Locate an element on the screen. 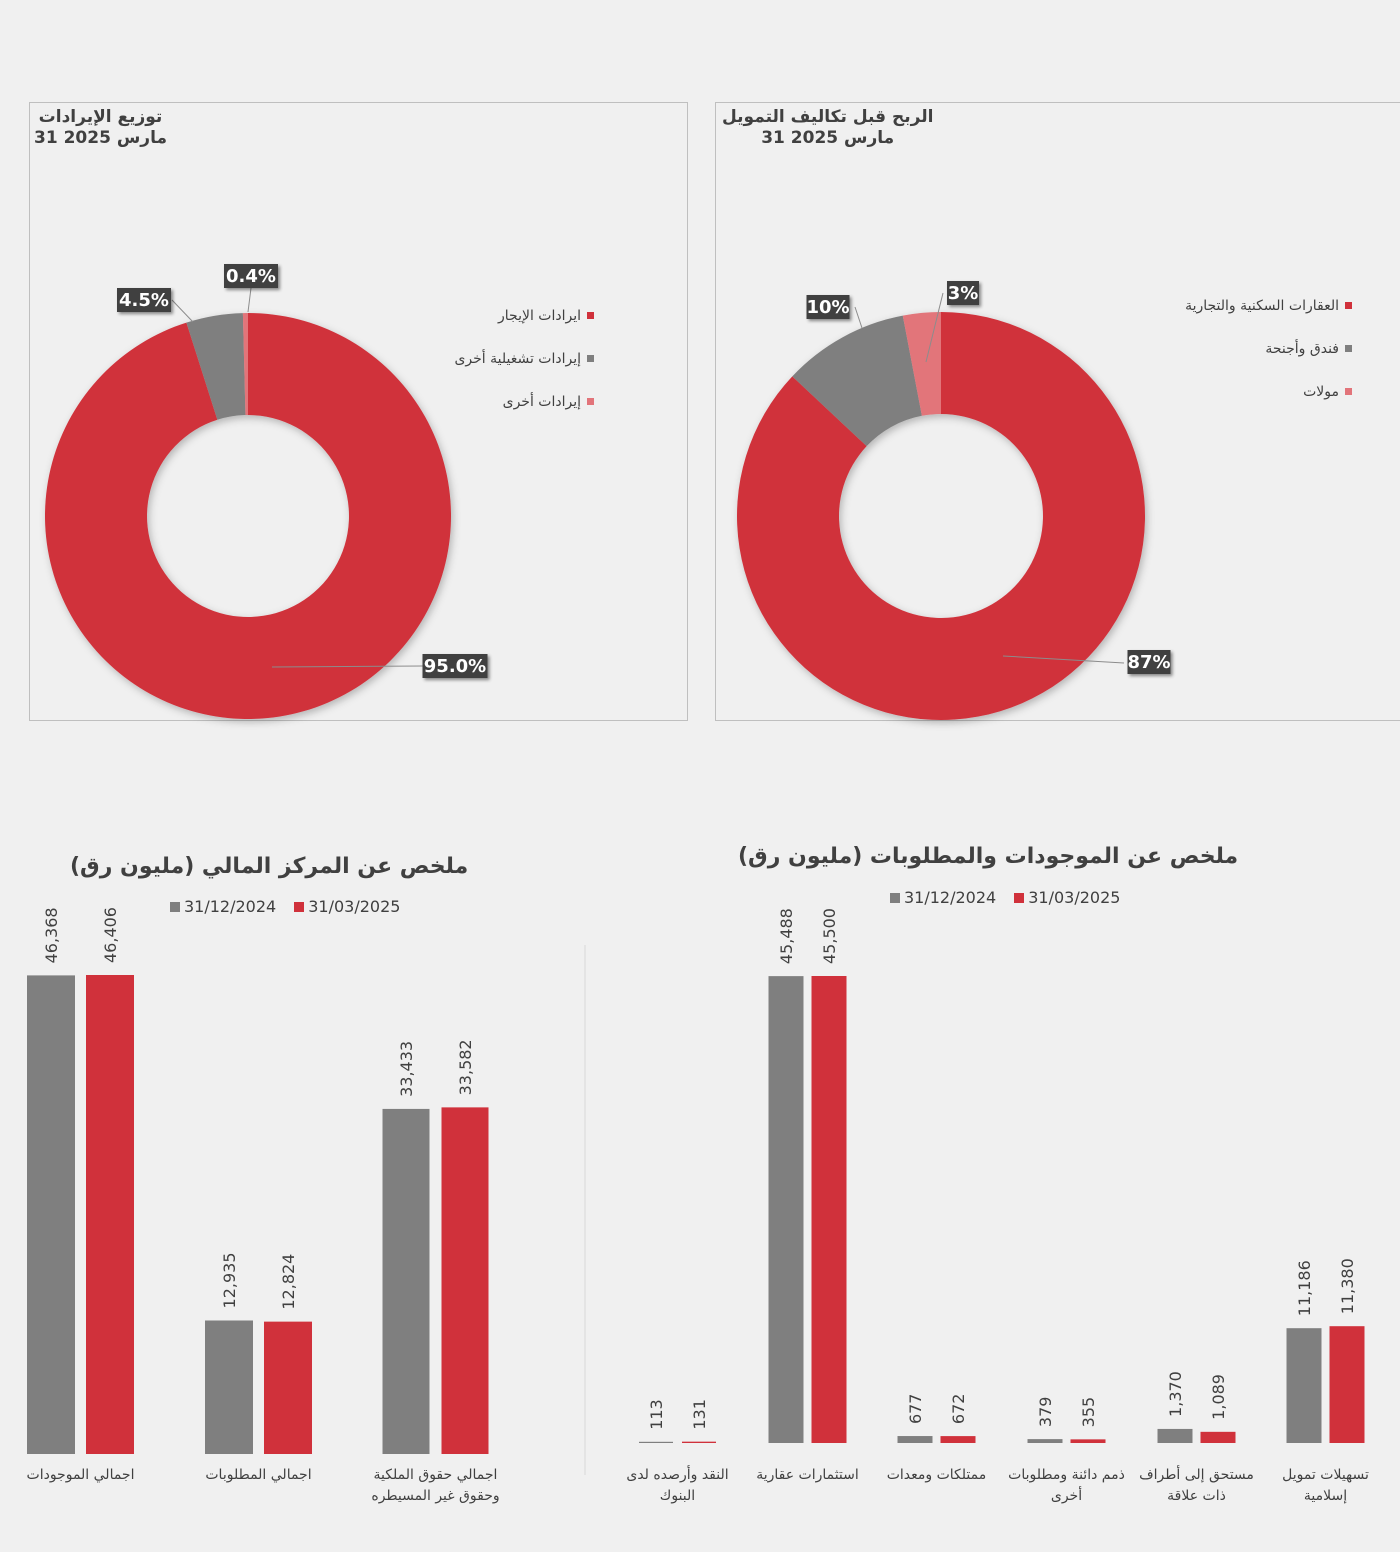 Image resolution: width=1400 pixels, height=1552 pixels. category-label: أخرى is located at coordinates (1066, 1495).